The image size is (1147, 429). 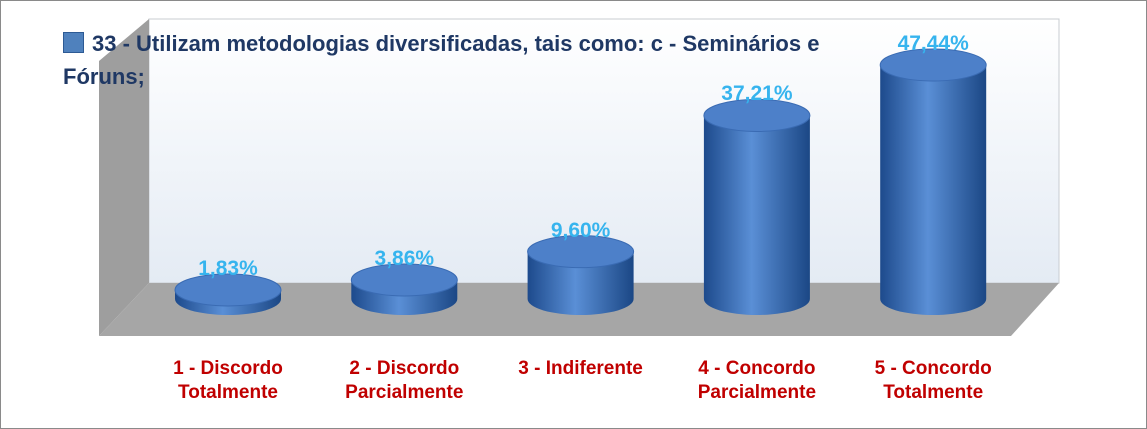 What do you see at coordinates (580, 230) in the screenshot?
I see `value-label: 9,60%` at bounding box center [580, 230].